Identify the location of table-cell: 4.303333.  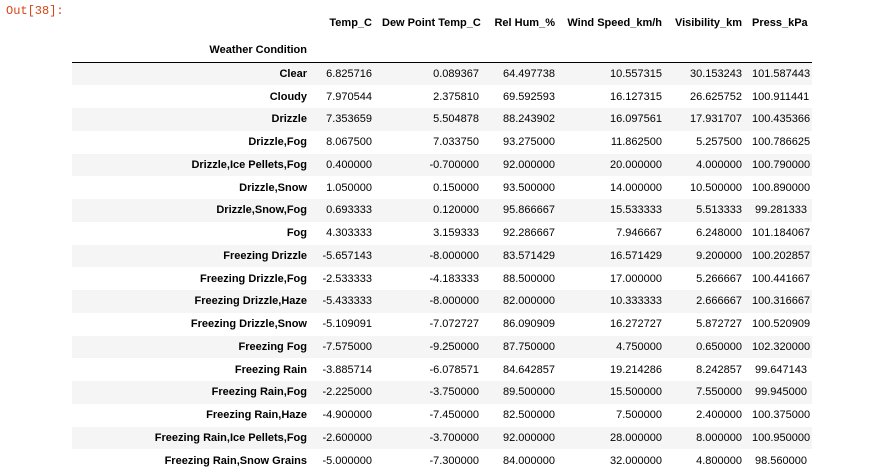
(349, 233).